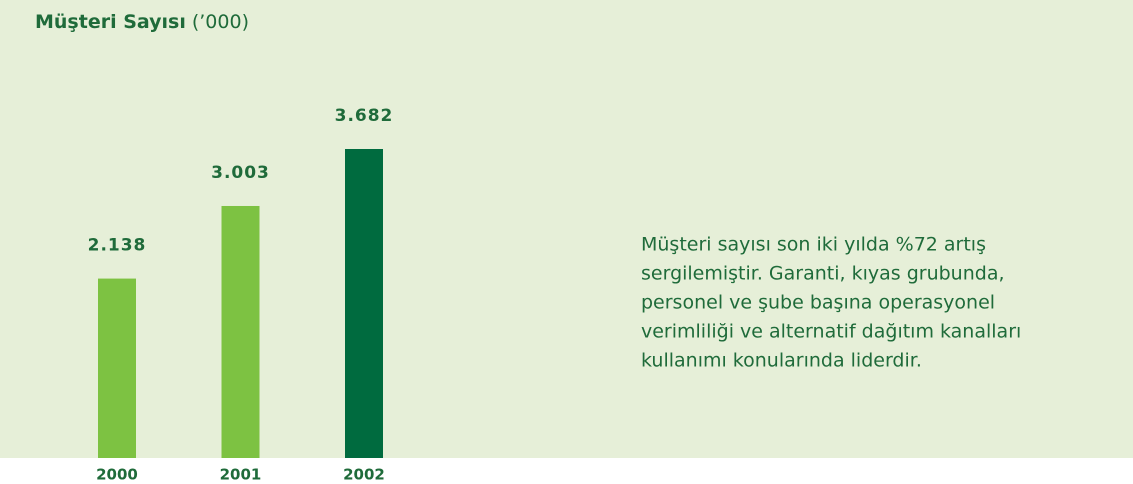 Image resolution: width=1133 pixels, height=484 pixels. What do you see at coordinates (220, 22) in the screenshot?
I see `unit: (’000)` at bounding box center [220, 22].